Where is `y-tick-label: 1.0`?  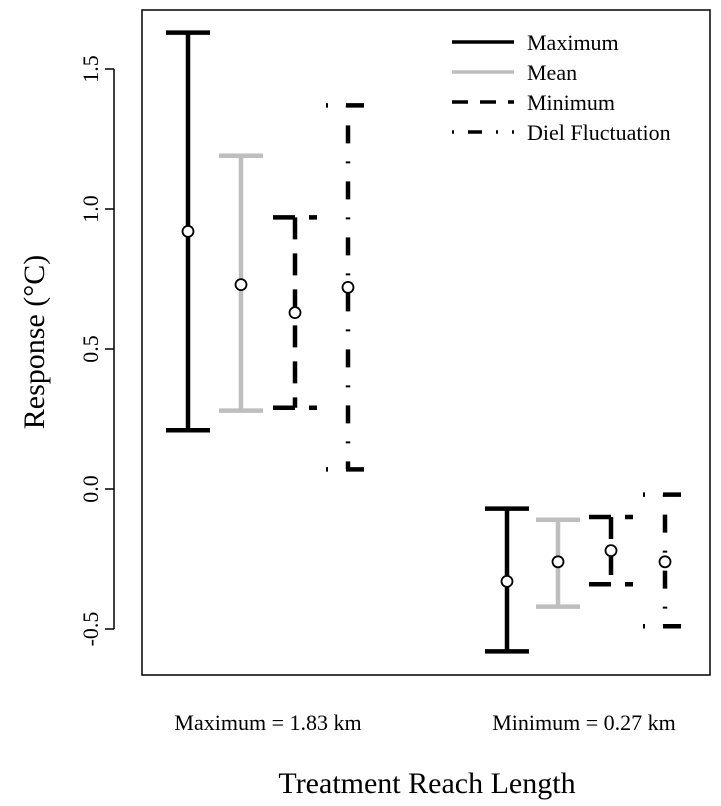
y-tick-label: 1.0 is located at coordinates (90, 209).